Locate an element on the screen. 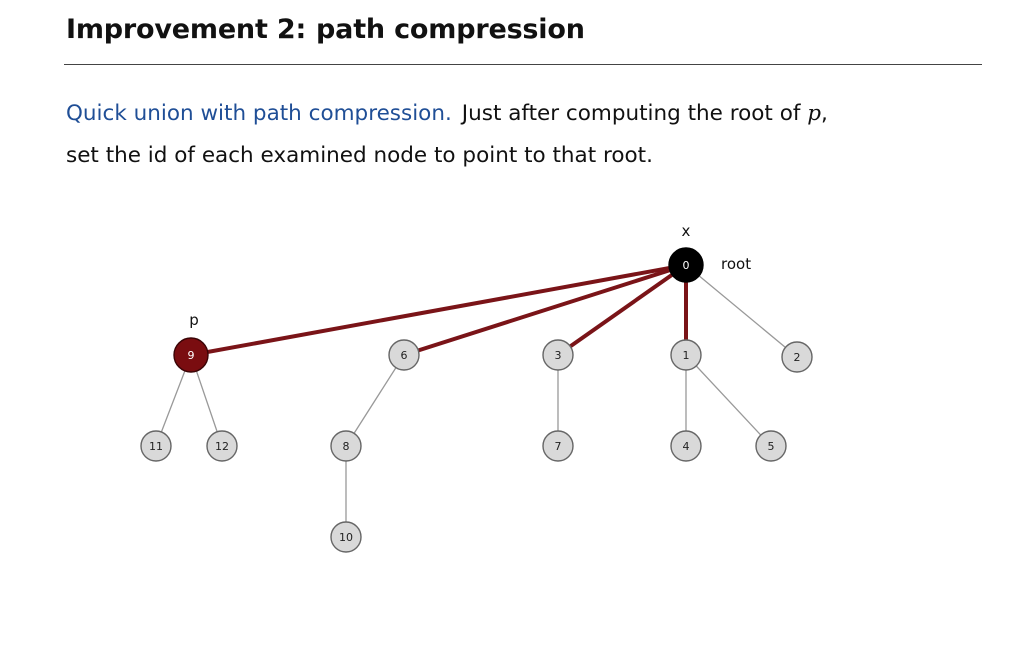  node-12: 12 is located at coordinates (222, 446).